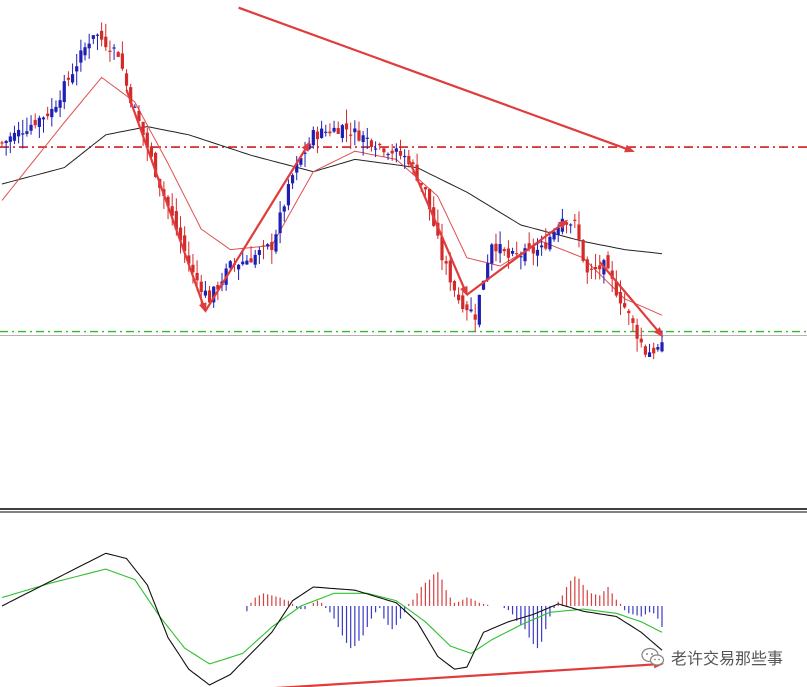 Image resolution: width=807 pixels, height=687 pixels. I want to click on wechat-icon, so click(653, 656).